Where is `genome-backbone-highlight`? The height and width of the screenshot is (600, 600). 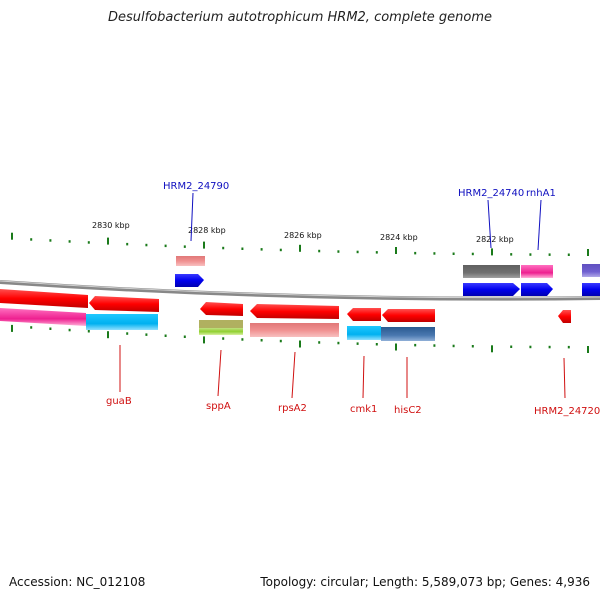
genome-backbone-highlight is located at coordinates (300, 289).